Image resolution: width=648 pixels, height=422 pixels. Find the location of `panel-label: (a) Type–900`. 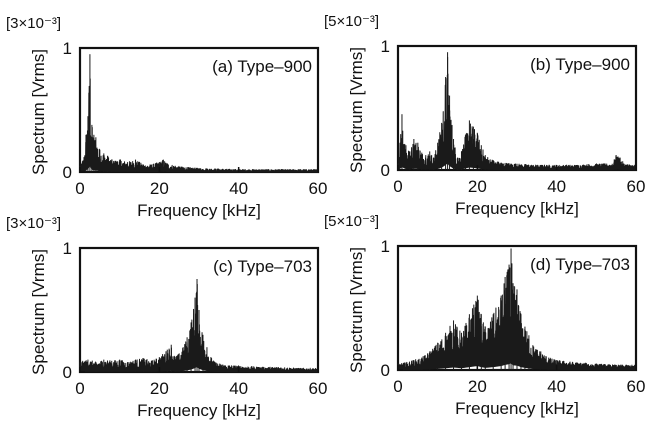

panel-label: (a) Type–900 is located at coordinates (262, 66).